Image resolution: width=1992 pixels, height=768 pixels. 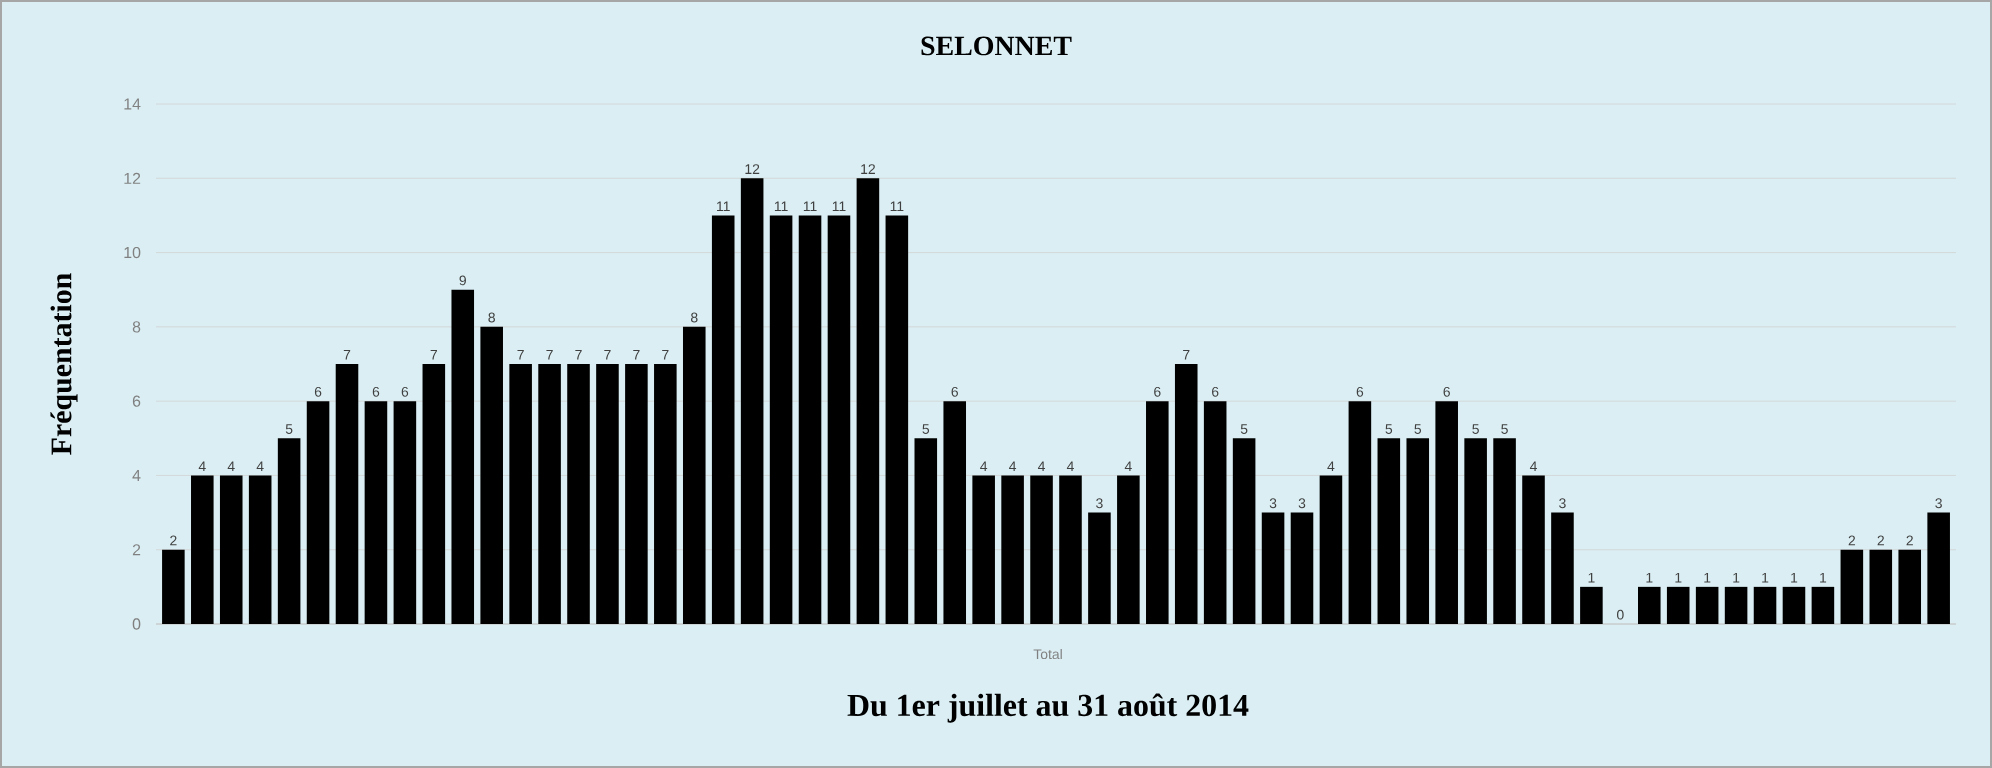 I want to click on y-axis-title: Fréquentation, so click(x=64, y=364).